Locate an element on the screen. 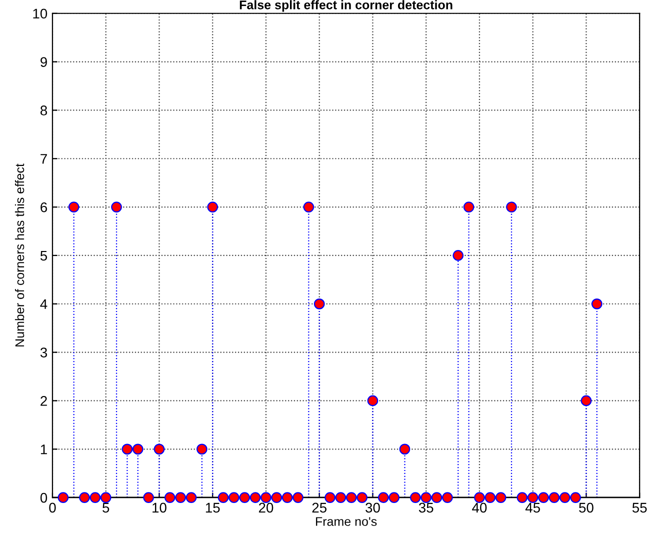 The height and width of the screenshot is (535, 656). x-tick-label: 35 is located at coordinates (426, 507).